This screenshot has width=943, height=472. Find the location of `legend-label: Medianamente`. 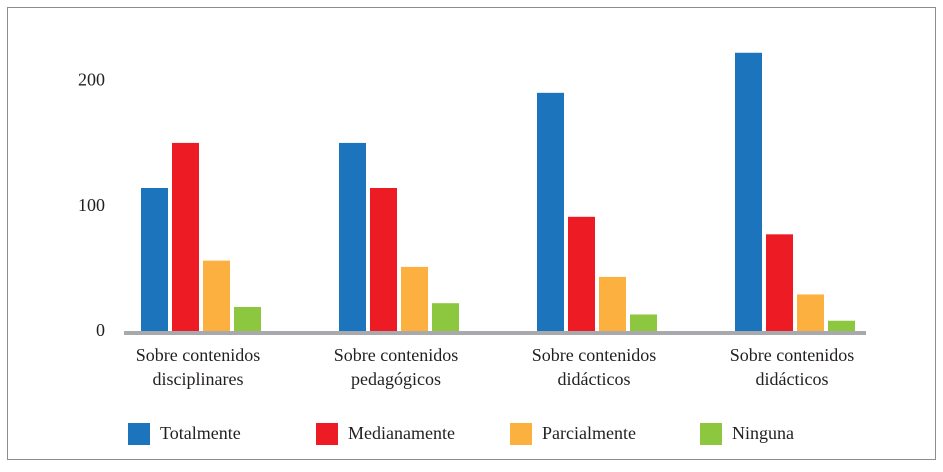

legend-label: Medianamente is located at coordinates (401, 433).